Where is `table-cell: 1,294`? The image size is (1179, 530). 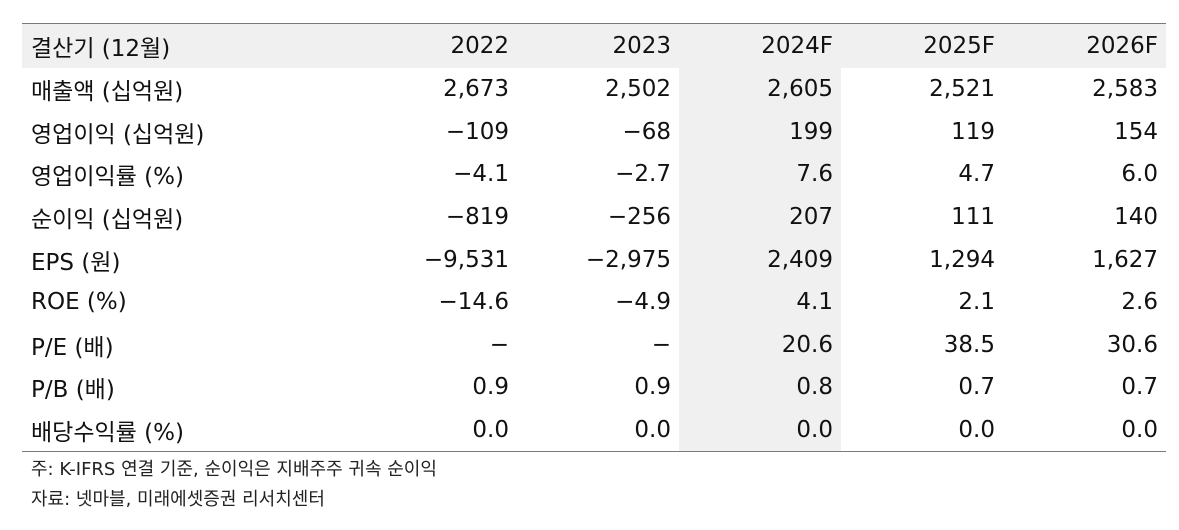 table-cell: 1,294 is located at coordinates (962, 259).